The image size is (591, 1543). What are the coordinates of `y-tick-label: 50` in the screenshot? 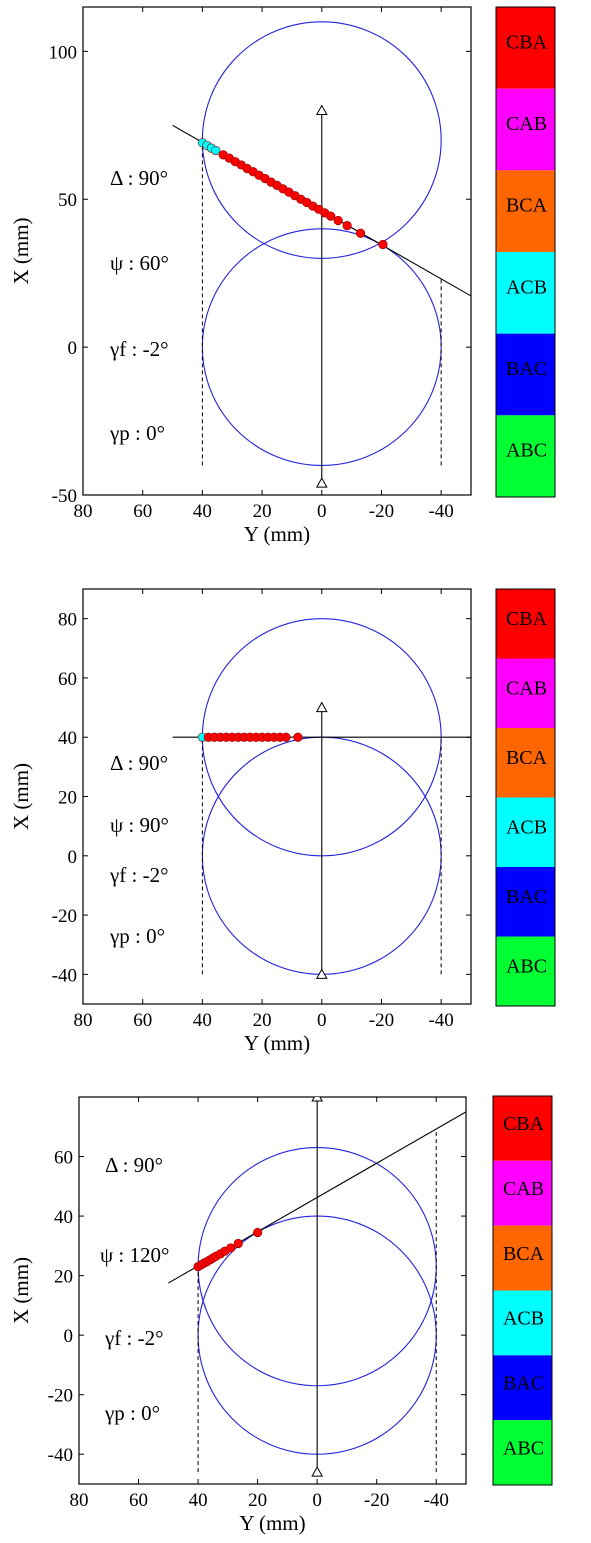 It's located at (67, 200).